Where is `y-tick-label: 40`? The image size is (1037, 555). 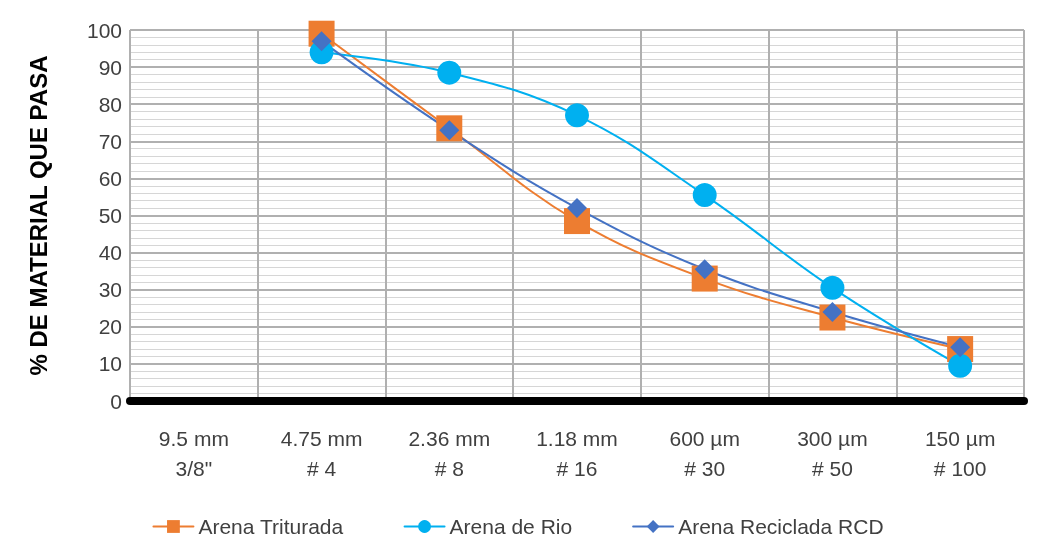
y-tick-label: 40 is located at coordinates (110, 253).